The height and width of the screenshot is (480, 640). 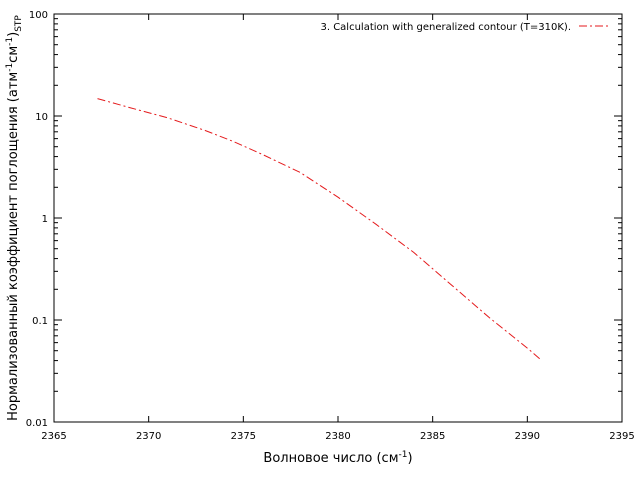 I want to click on x-tick-label: 2390, so click(x=527, y=436).